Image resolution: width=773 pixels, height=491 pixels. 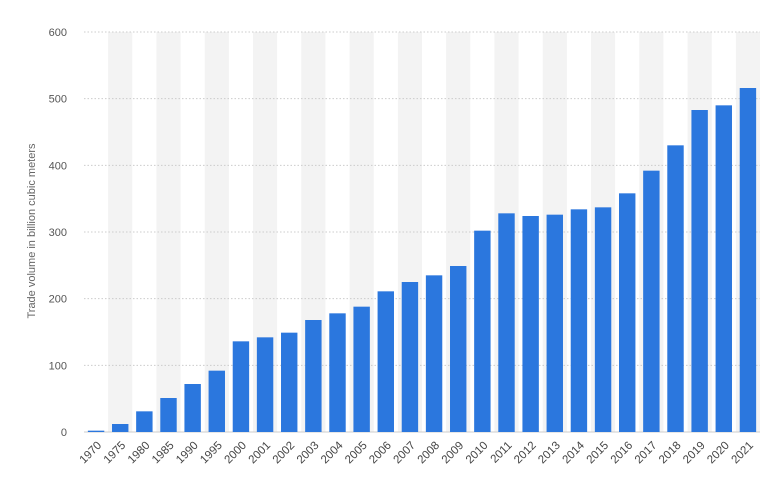 What do you see at coordinates (58, 100) in the screenshot?
I see `y-tick-label: 500` at bounding box center [58, 100].